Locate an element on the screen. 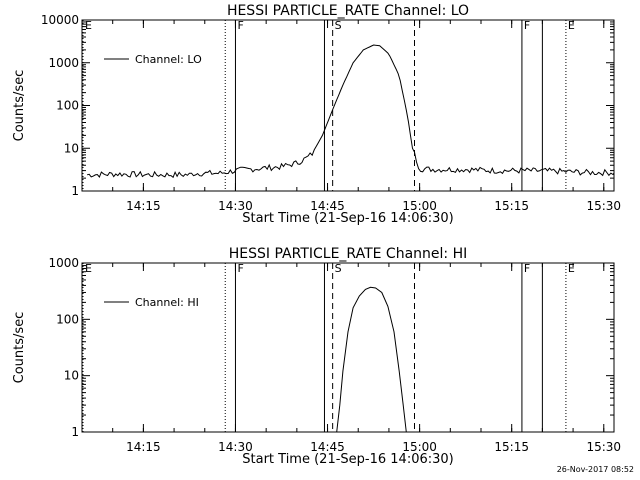  legend-label: Channel: LO is located at coordinates (168, 59).